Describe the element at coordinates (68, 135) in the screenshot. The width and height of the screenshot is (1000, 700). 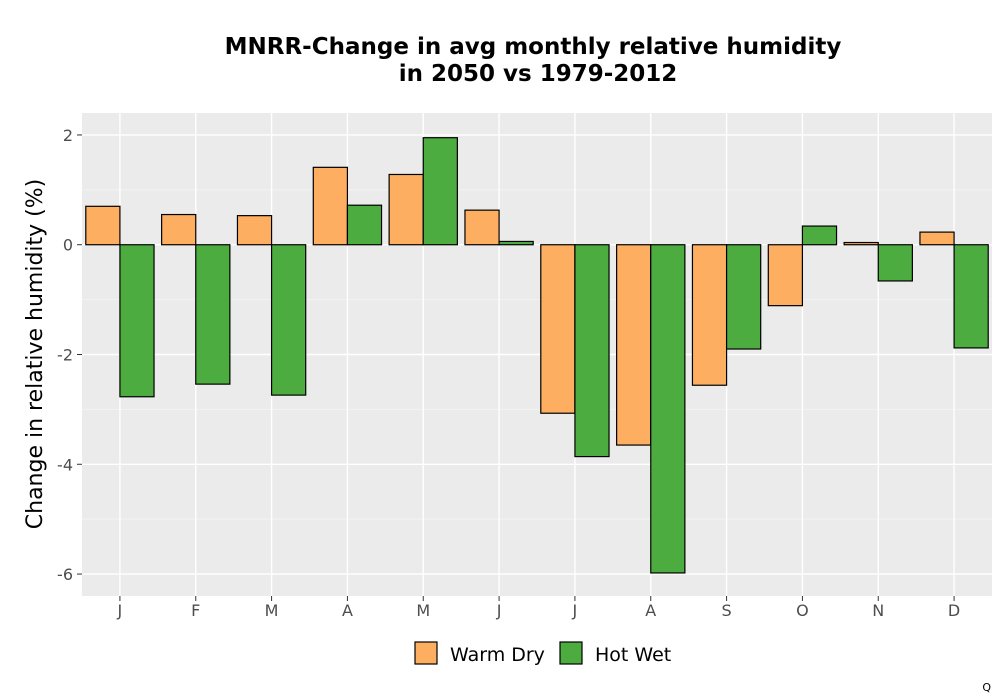
I see `y-tick-label: 2` at that location.